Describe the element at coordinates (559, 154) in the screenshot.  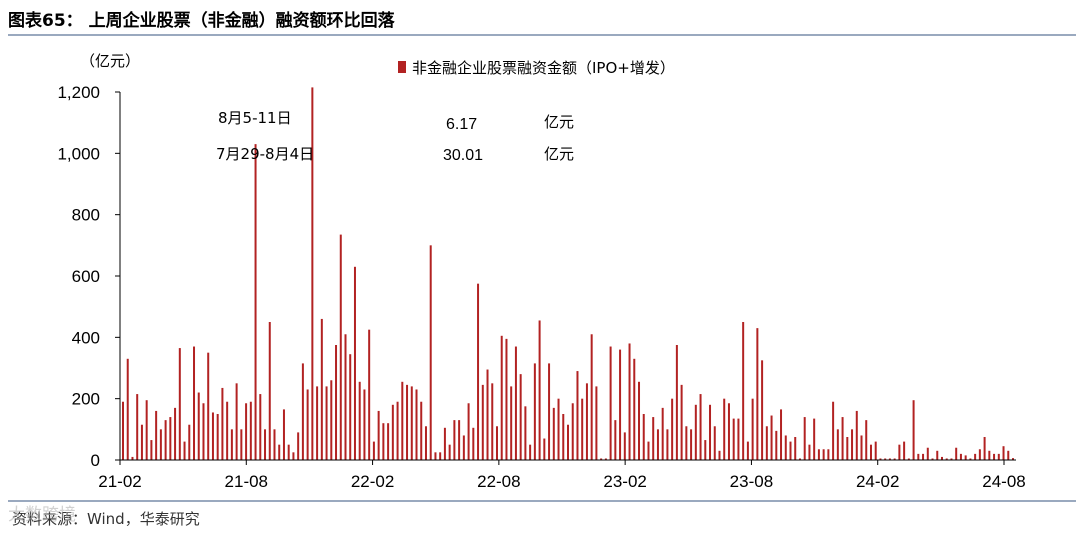
I see `annotation-unit-2: 亿元` at that location.